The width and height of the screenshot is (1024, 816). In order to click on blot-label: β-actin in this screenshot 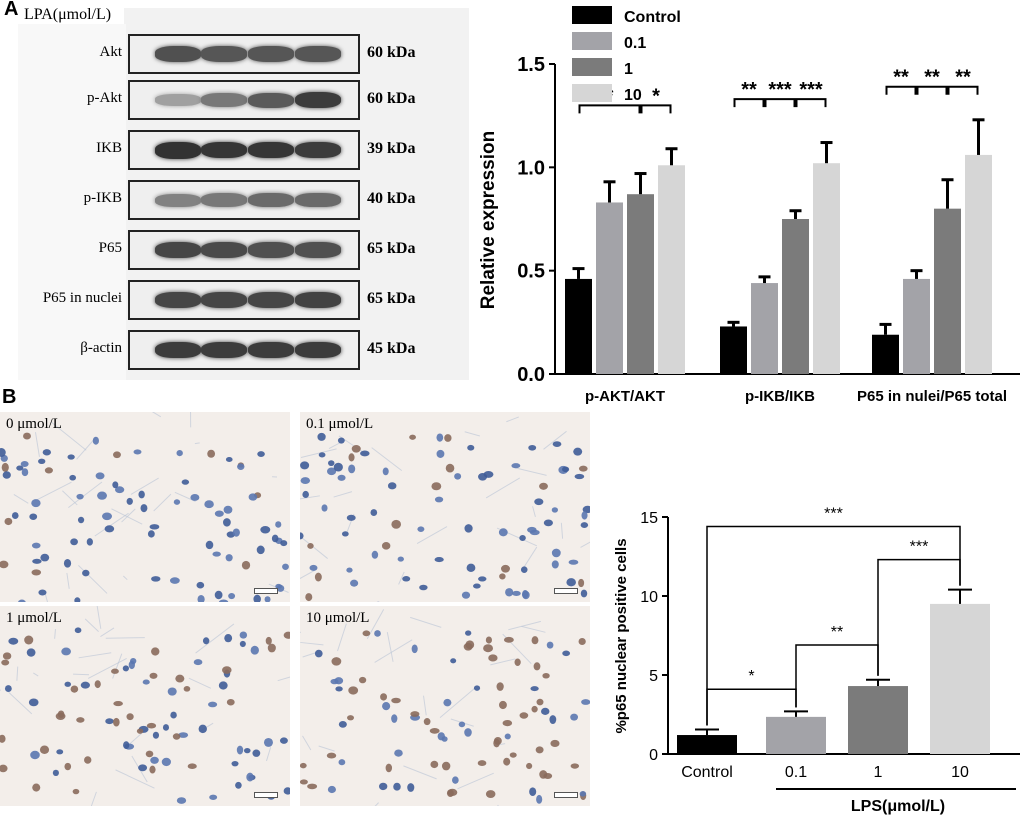, I will do `click(101, 348)`.